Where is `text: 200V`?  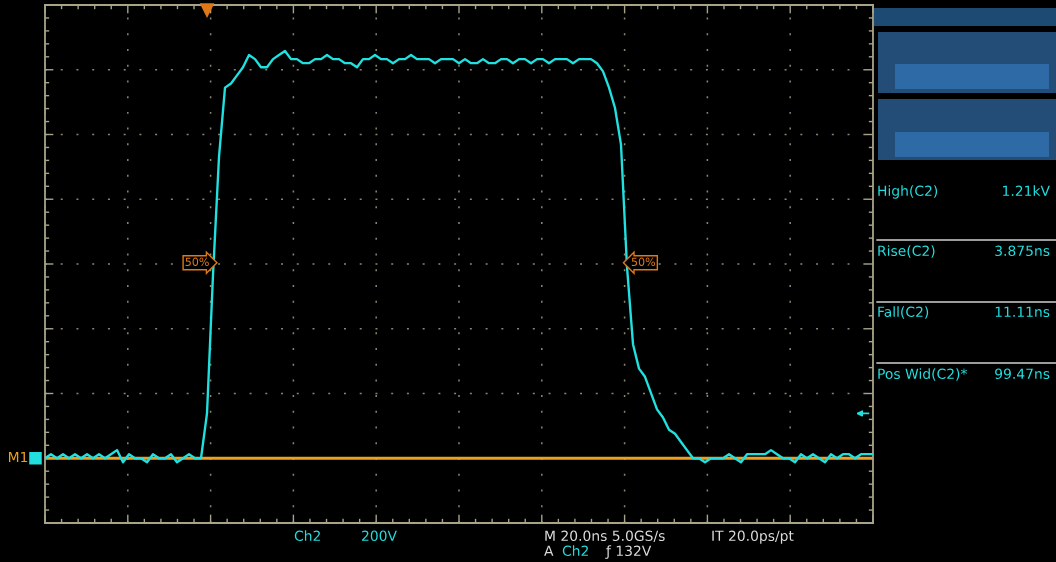 text: 200V is located at coordinates (379, 536).